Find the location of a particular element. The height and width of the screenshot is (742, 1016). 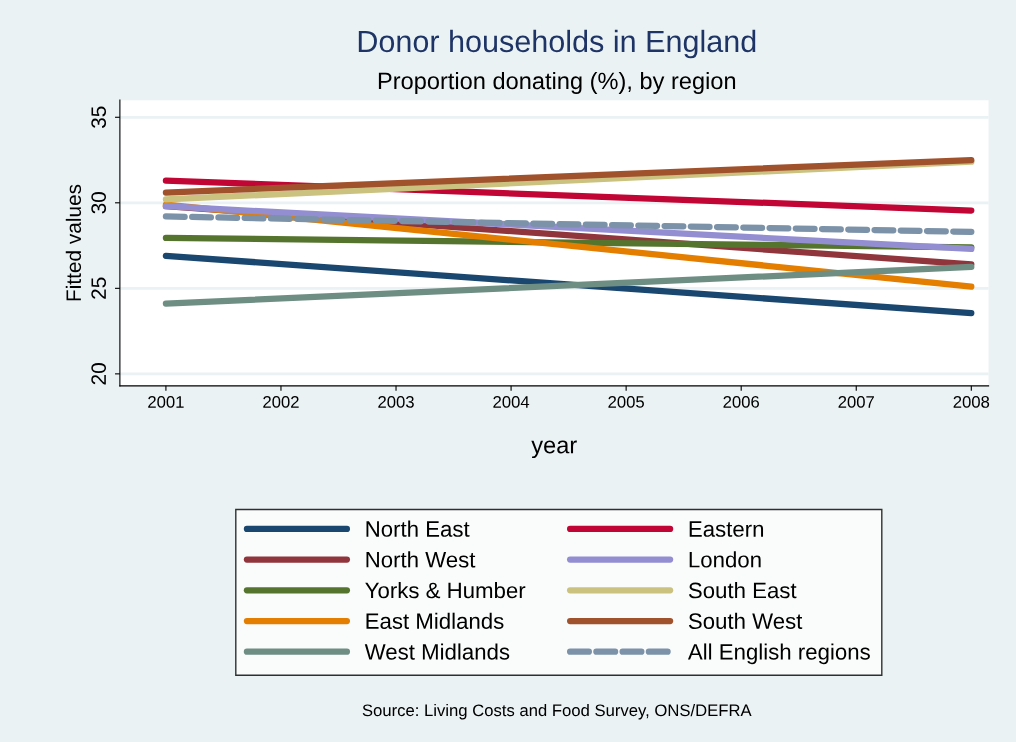

legend-label: East Midlands is located at coordinates (435, 621).